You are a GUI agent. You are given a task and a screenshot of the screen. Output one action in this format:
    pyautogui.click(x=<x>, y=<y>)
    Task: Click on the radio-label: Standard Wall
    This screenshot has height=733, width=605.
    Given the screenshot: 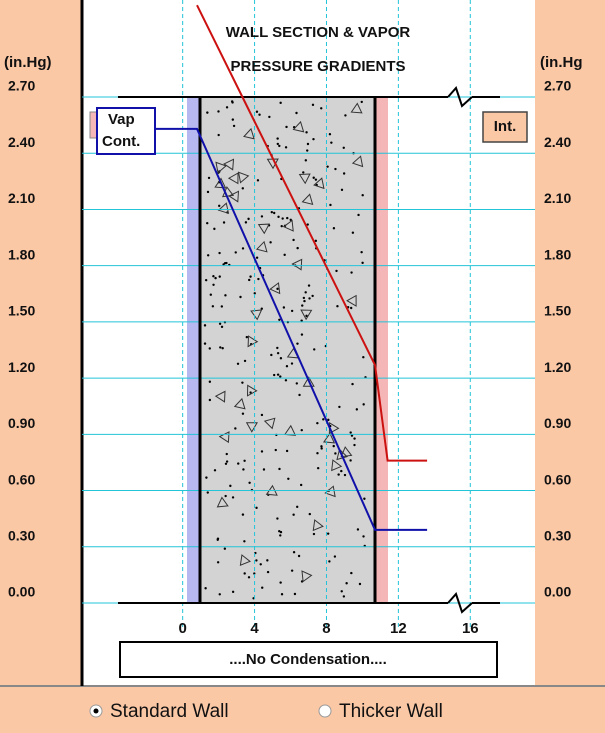 What is the action you would take?
    pyautogui.click(x=169, y=711)
    